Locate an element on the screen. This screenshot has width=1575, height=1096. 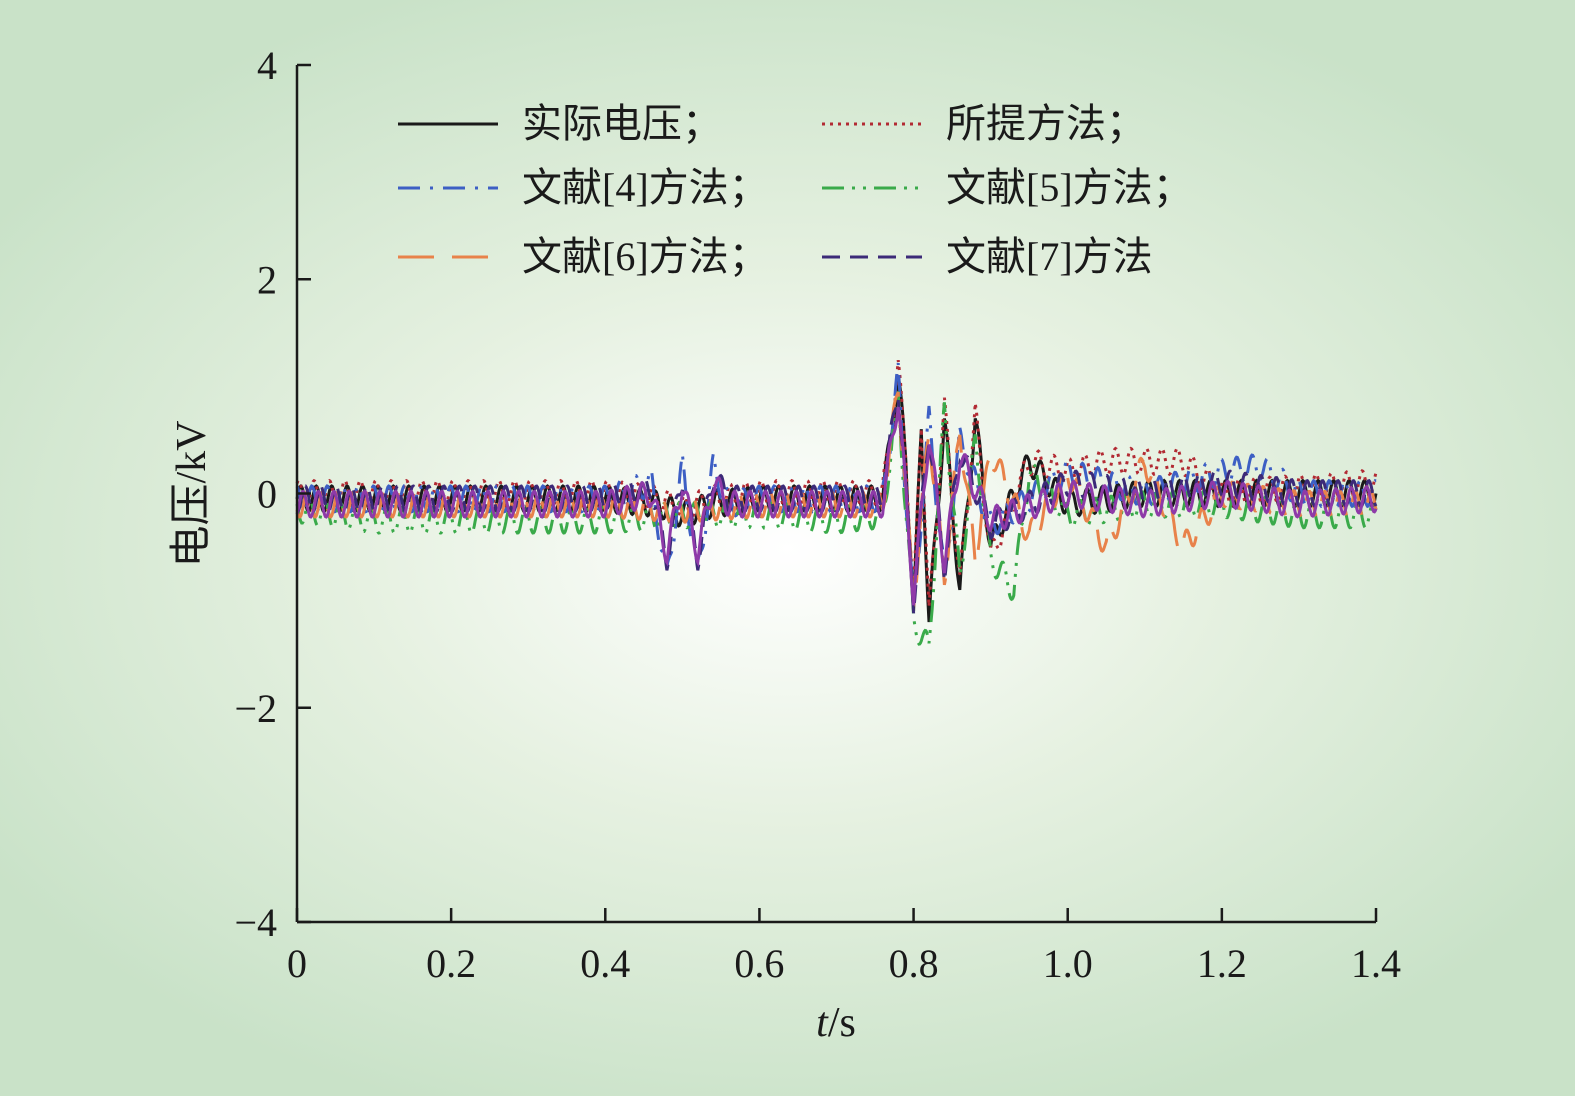
x-tick-label: 1.2 is located at coordinates (1222, 963).